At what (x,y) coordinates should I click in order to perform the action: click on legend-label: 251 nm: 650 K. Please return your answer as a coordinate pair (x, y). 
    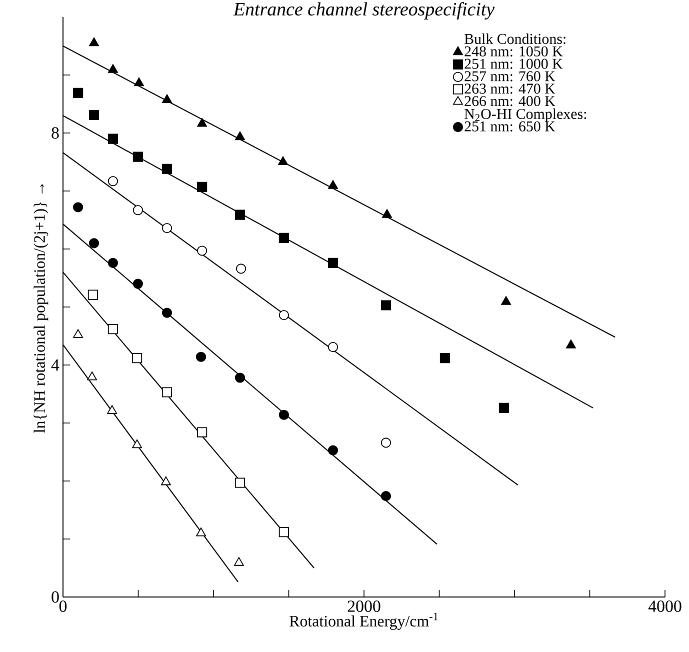
    Looking at the image, I should click on (510, 126).